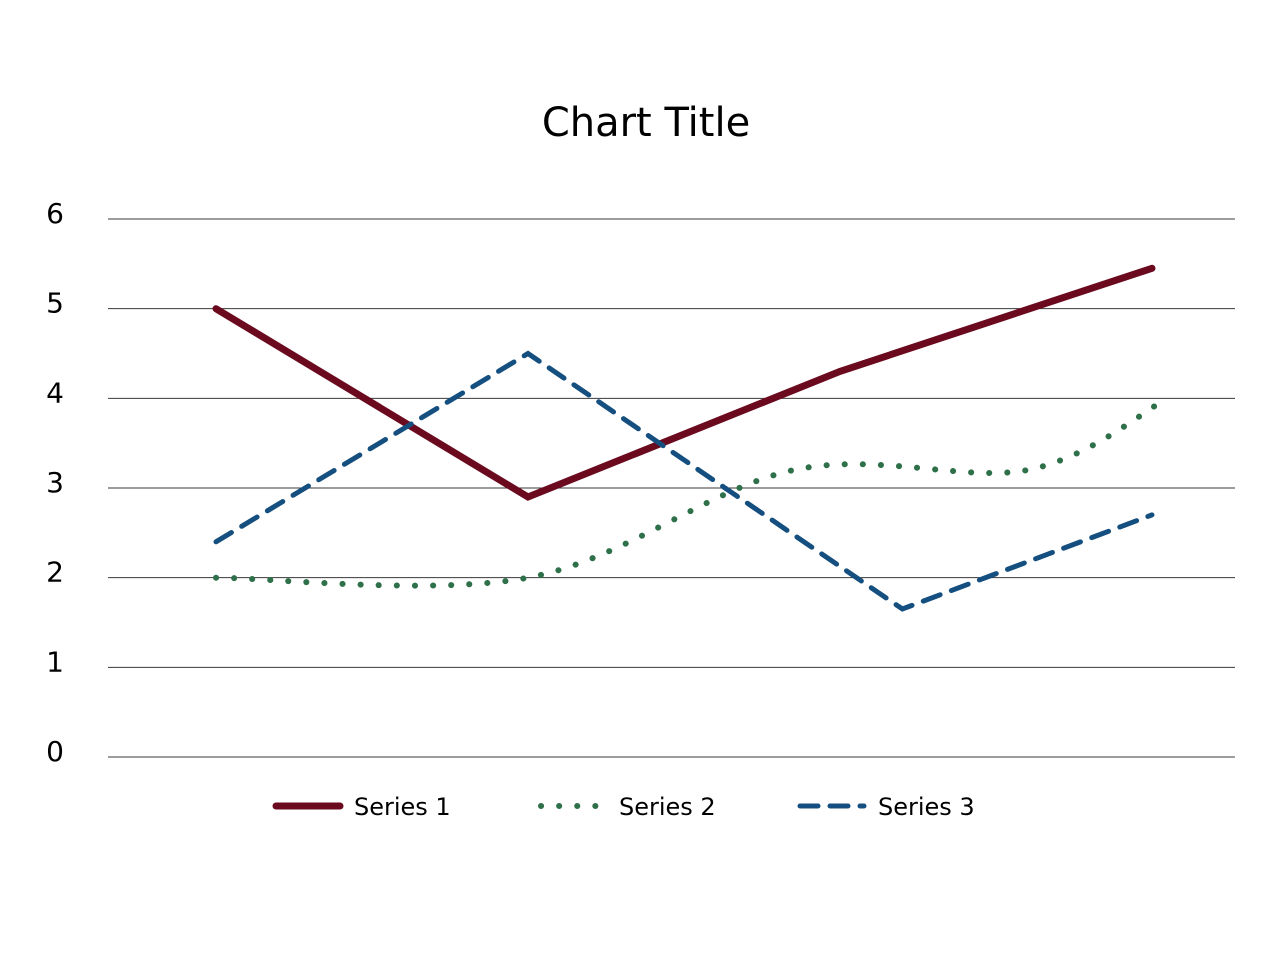 This screenshot has height=961, width=1281. Describe the element at coordinates (667, 807) in the screenshot. I see `legend-label-2: Series 2` at that location.